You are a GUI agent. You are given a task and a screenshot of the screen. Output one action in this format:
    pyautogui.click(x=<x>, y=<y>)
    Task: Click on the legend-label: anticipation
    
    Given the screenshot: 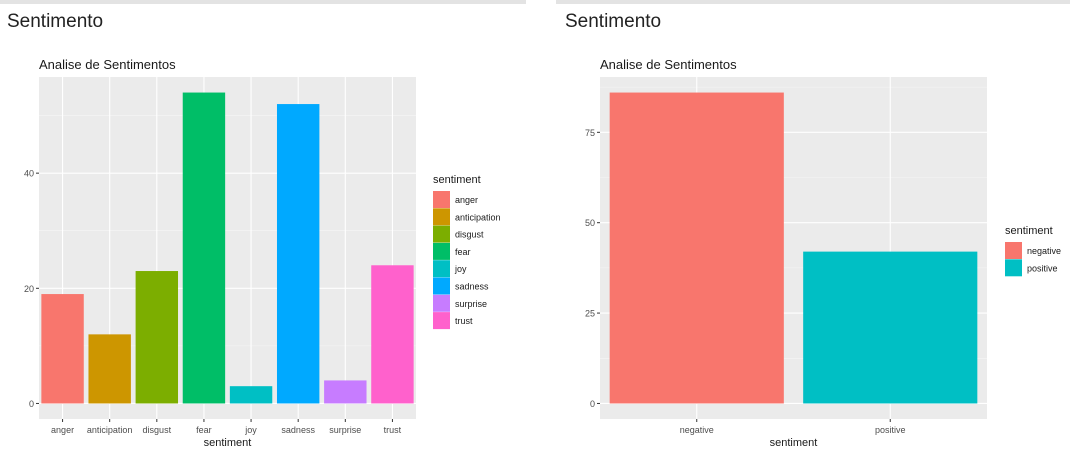 What is the action you would take?
    pyautogui.click(x=478, y=217)
    